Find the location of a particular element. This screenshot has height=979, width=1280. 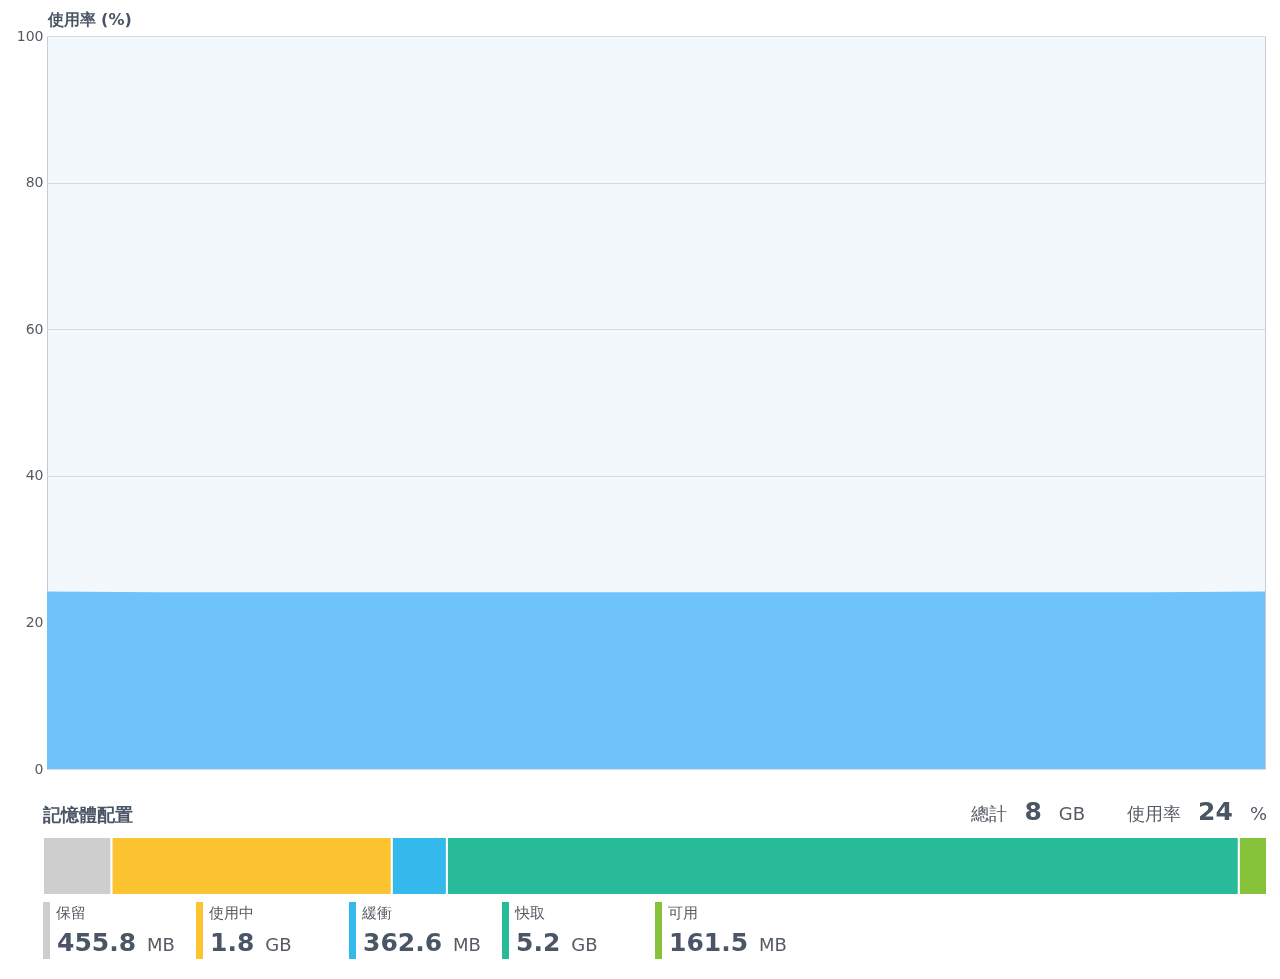

y-tick-label: 80 is located at coordinates (34, 182).